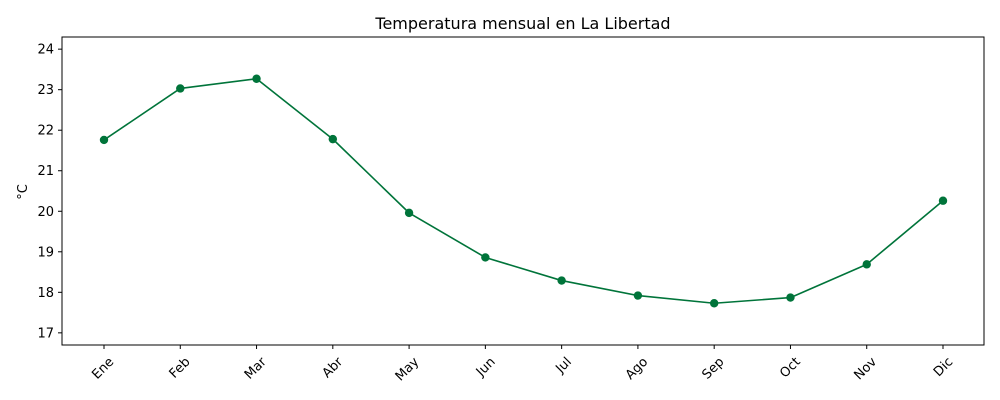  What do you see at coordinates (408, 369) in the screenshot?
I see `x-tick-label: May` at bounding box center [408, 369].